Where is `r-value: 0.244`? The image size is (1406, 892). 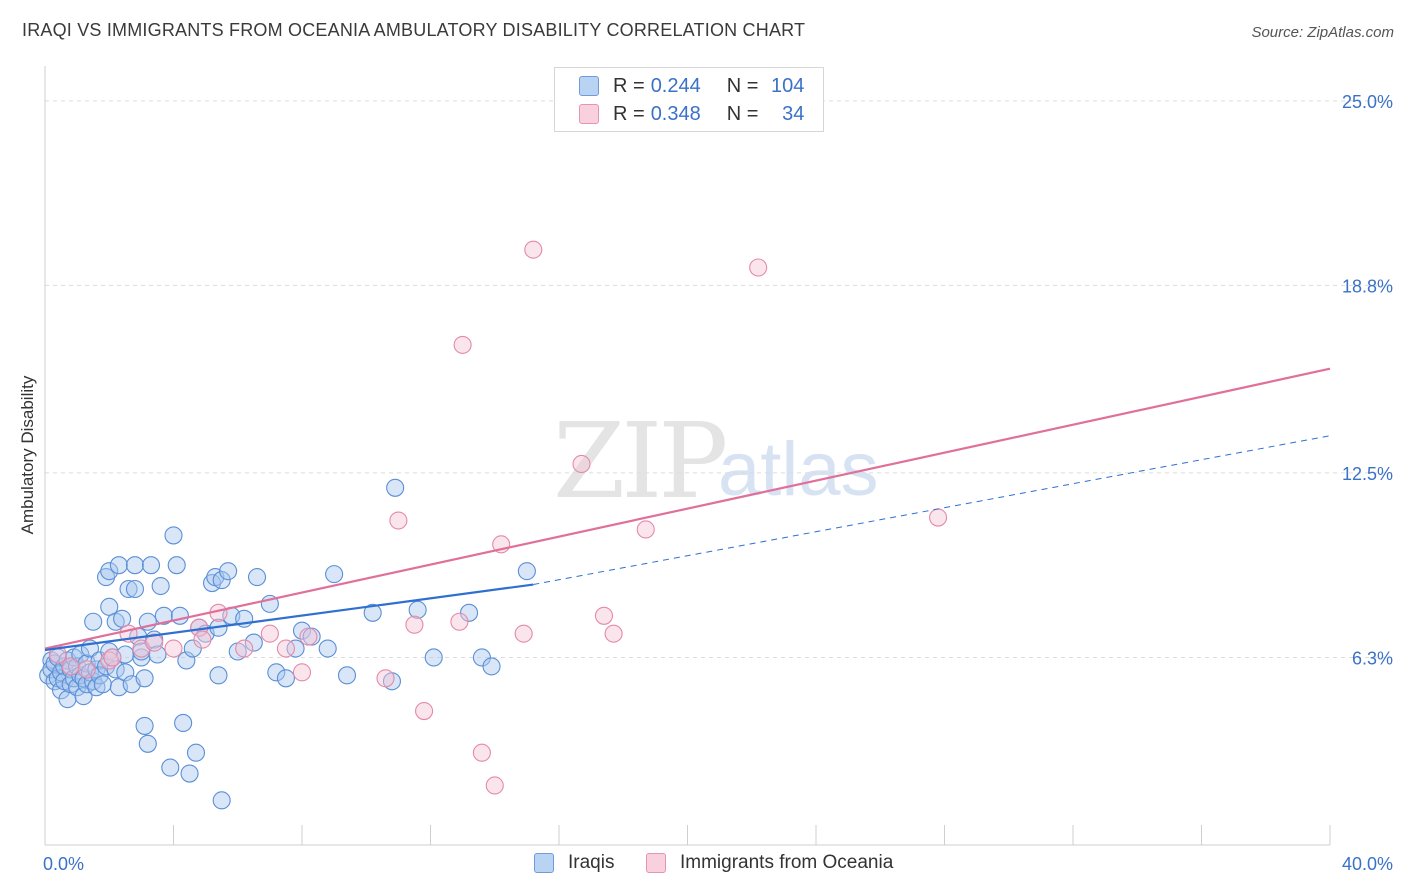 r-value: 0.244 is located at coordinates (675, 85).